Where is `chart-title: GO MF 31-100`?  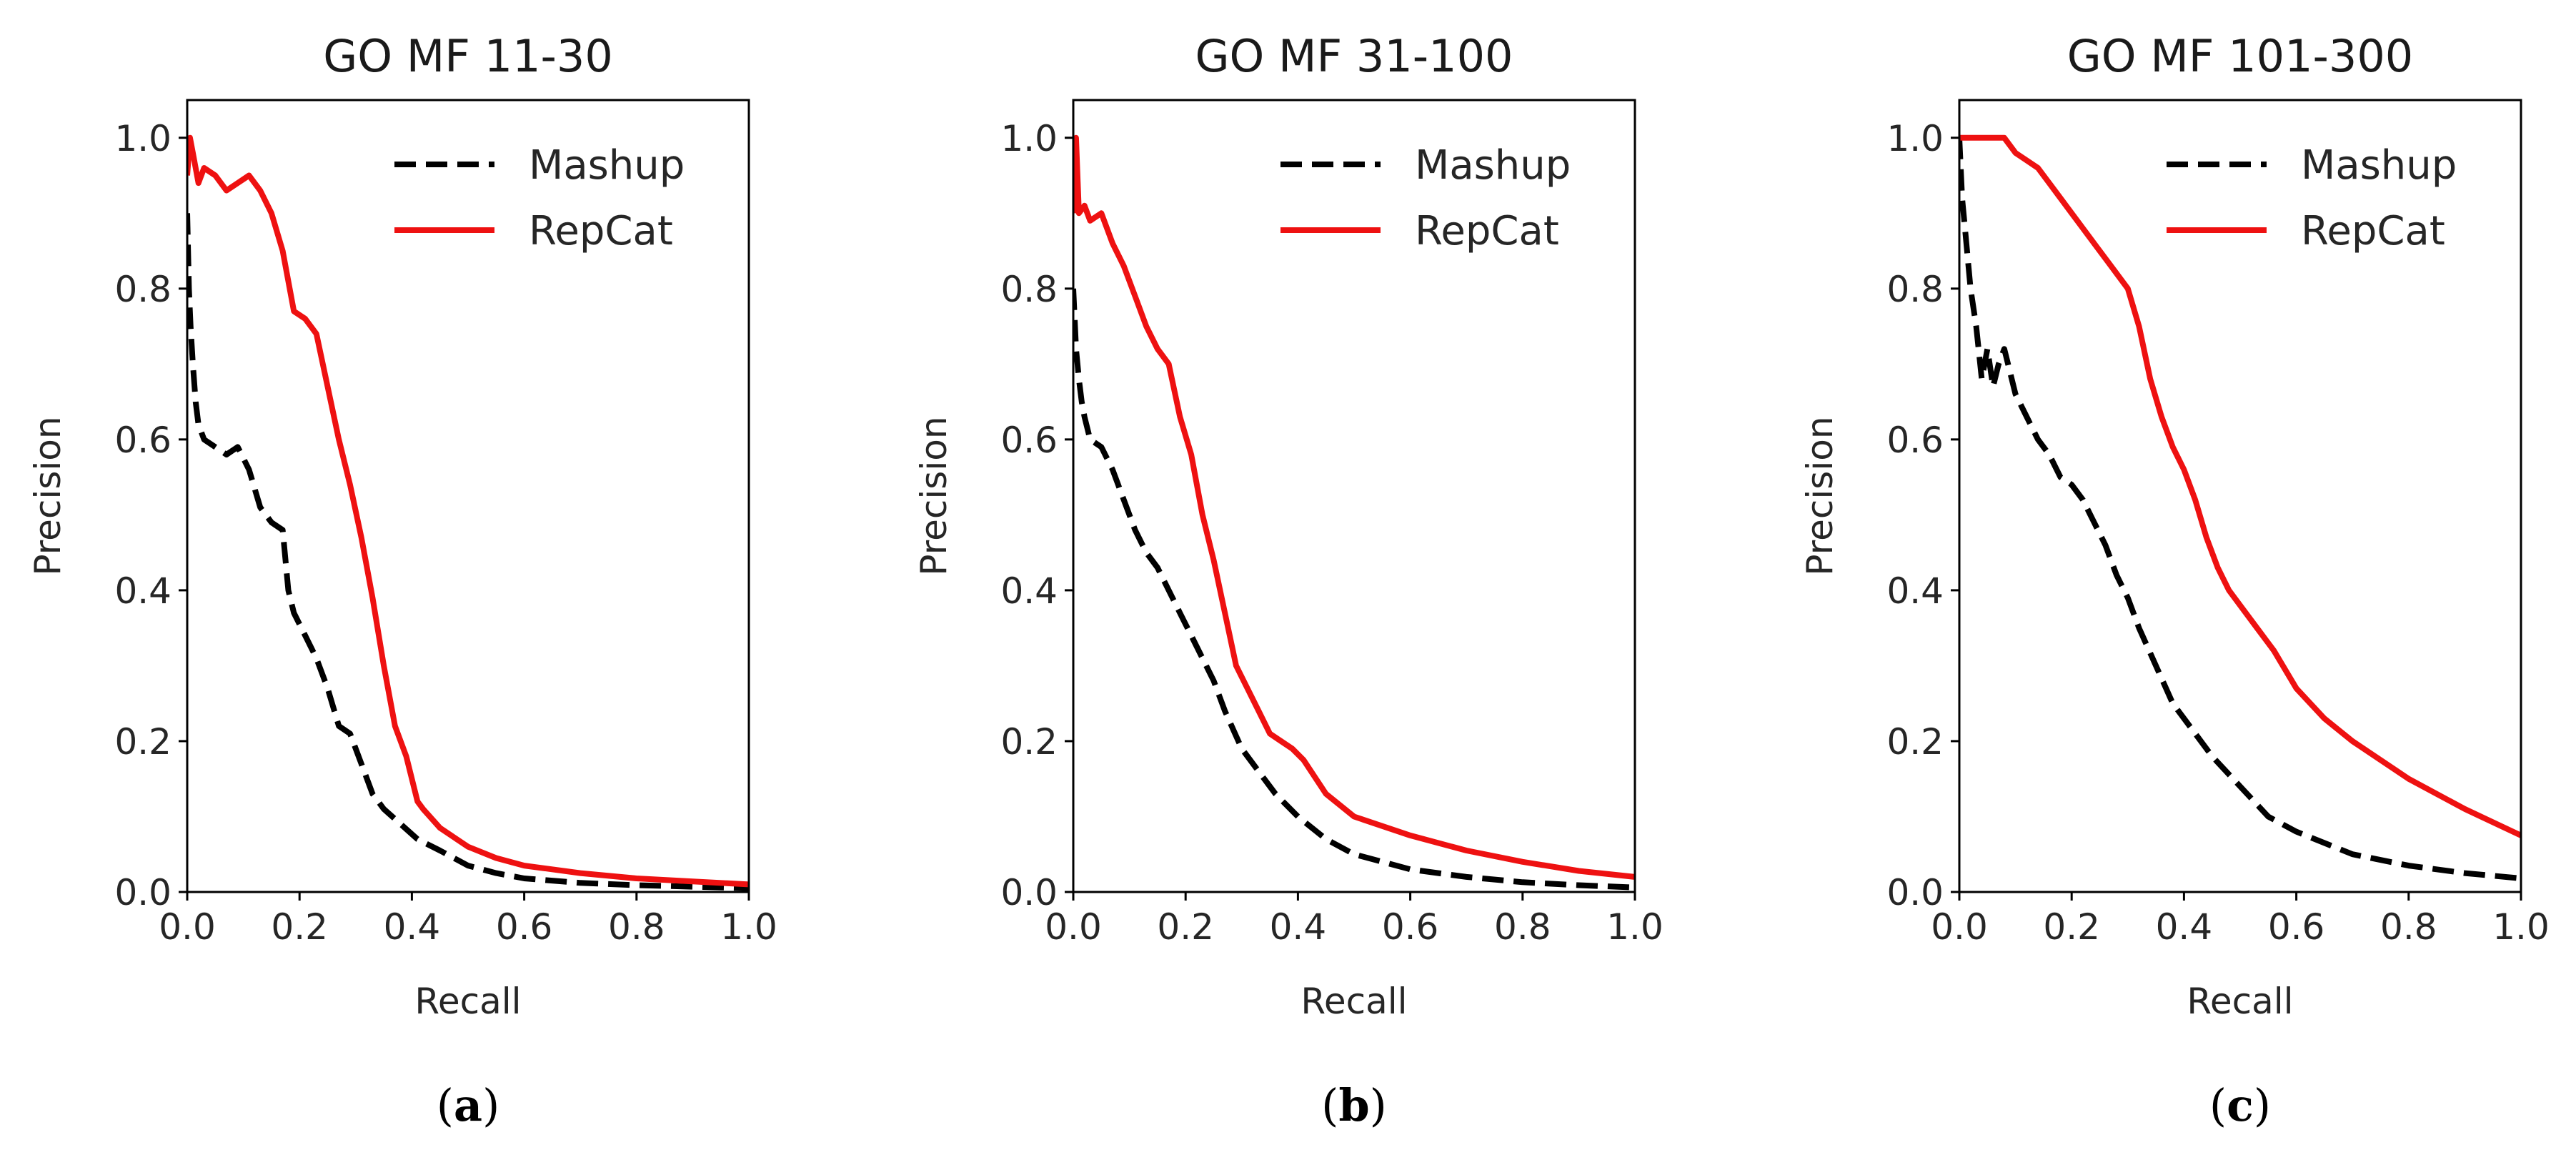
chart-title: GO MF 31-100 is located at coordinates (1354, 56).